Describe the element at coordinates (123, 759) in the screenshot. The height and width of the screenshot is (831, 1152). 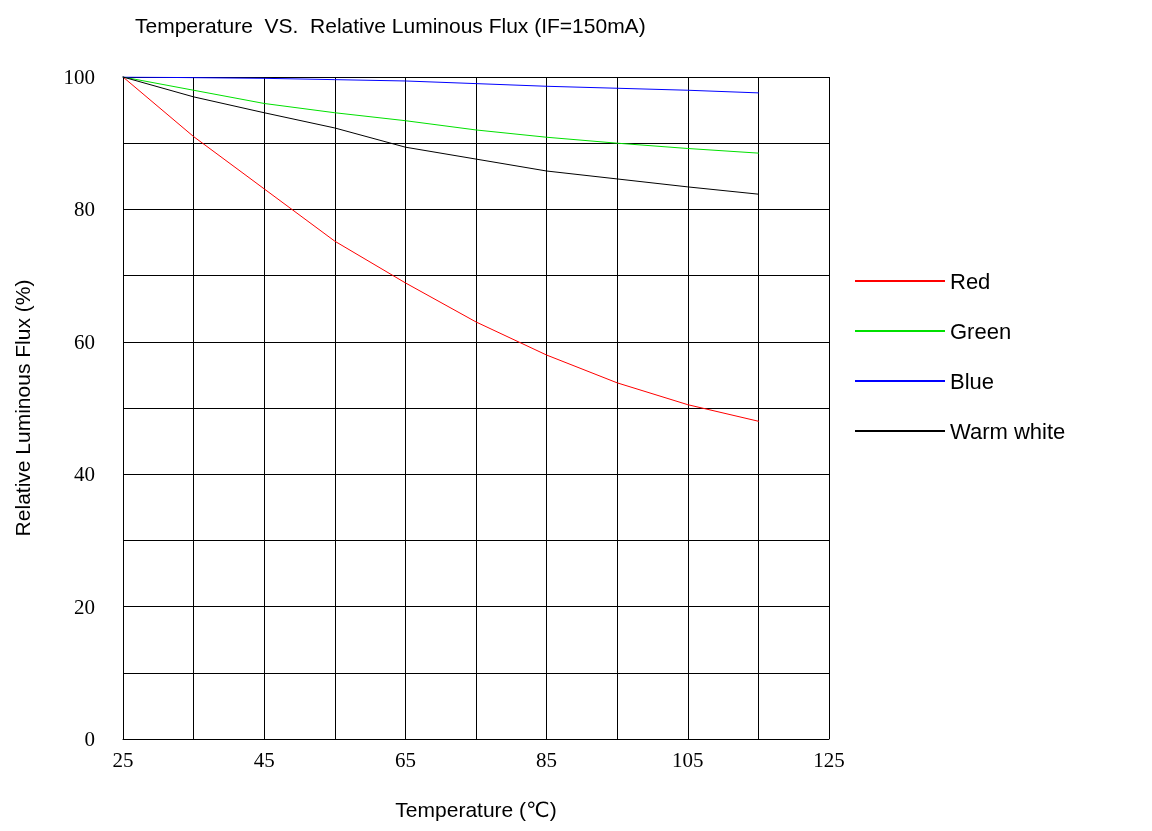
I see `x-tick-label: 25` at that location.